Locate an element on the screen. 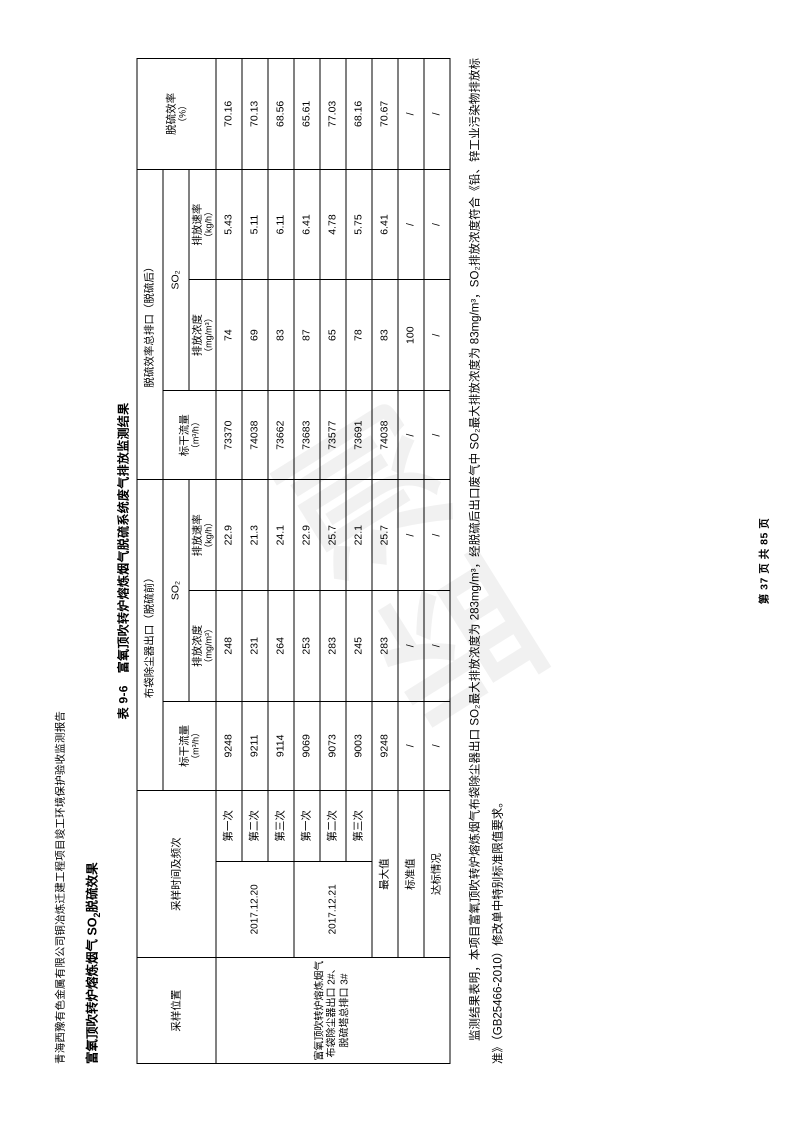 This screenshot has width=793, height=1122. cell-rate-after: 5.43 is located at coordinates (228, 224).